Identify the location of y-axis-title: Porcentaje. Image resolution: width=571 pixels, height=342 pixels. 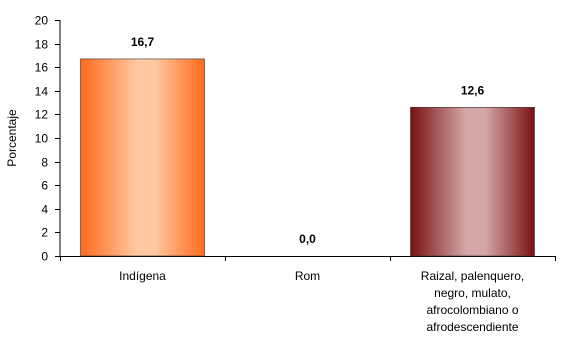
(12, 138).